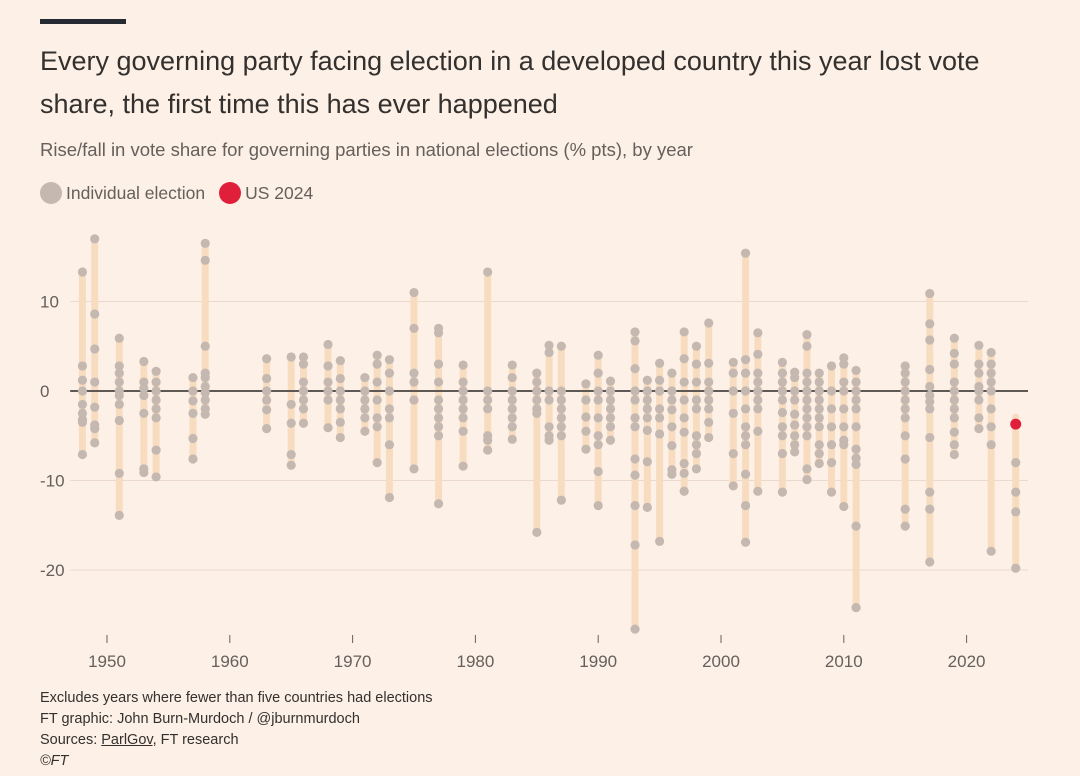 This screenshot has width=1080, height=776. I want to click on legend-item-individual: Individual election, so click(122, 193).